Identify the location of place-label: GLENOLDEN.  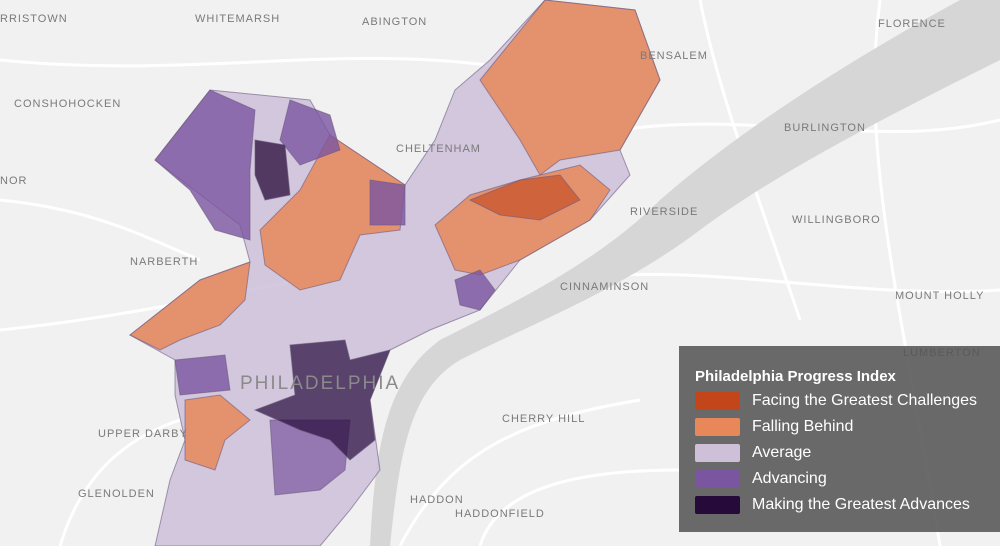
(116, 494).